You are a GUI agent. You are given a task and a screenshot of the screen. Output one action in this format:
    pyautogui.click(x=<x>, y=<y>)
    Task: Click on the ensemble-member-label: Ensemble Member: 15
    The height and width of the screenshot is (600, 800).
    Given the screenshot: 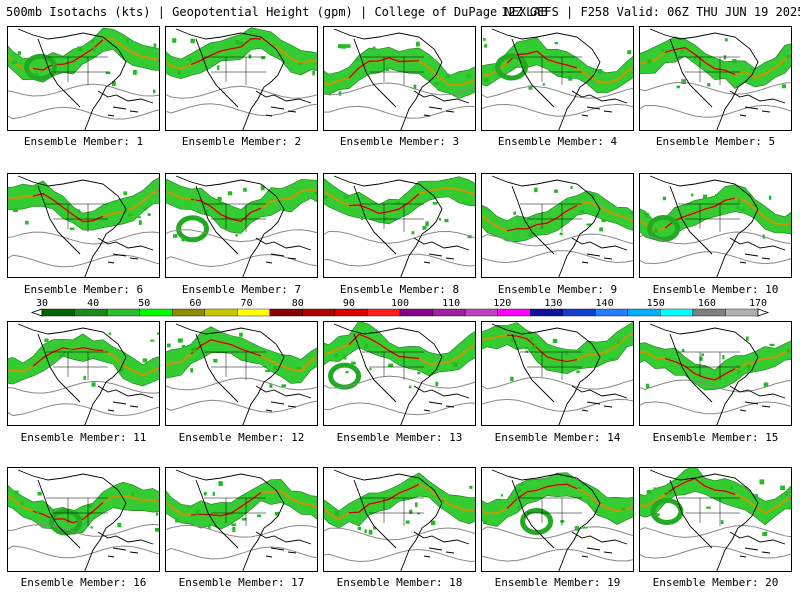 What is the action you would take?
    pyautogui.click(x=715, y=437)
    